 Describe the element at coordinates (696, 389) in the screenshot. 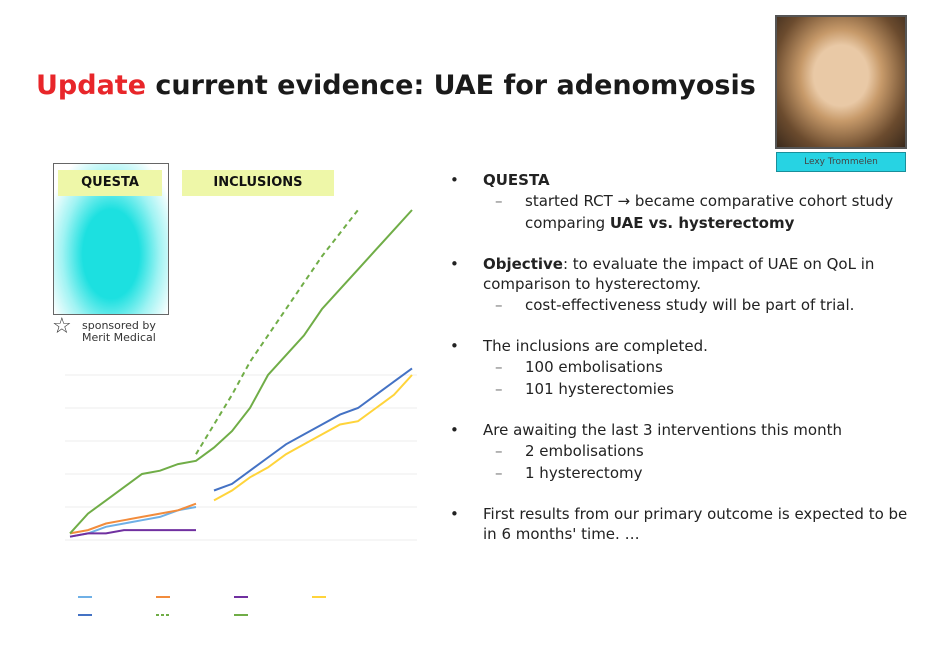

I see `sub-bullet: 101 hysterectomies` at that location.